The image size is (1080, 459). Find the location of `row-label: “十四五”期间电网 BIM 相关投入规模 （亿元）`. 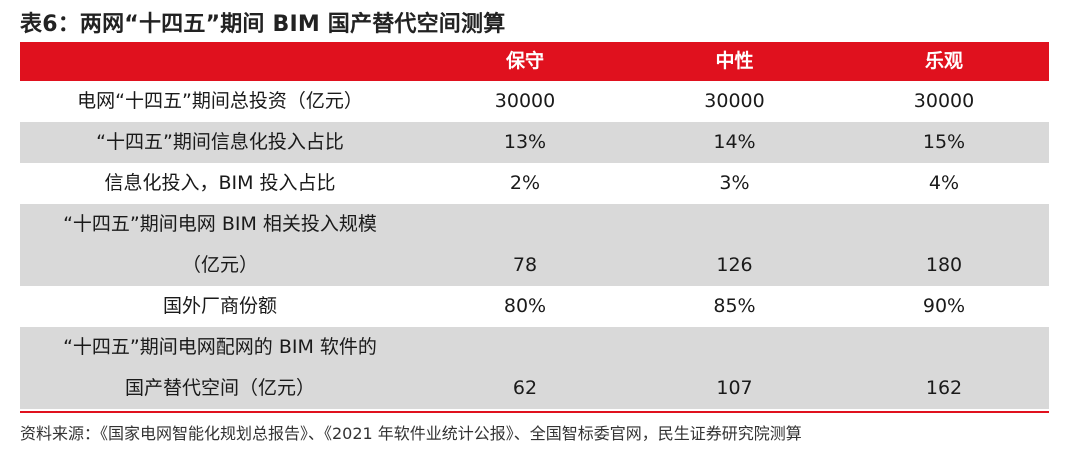

row-label: “十四五”期间电网 BIM 相关投入规模 （亿元） is located at coordinates (220, 245).